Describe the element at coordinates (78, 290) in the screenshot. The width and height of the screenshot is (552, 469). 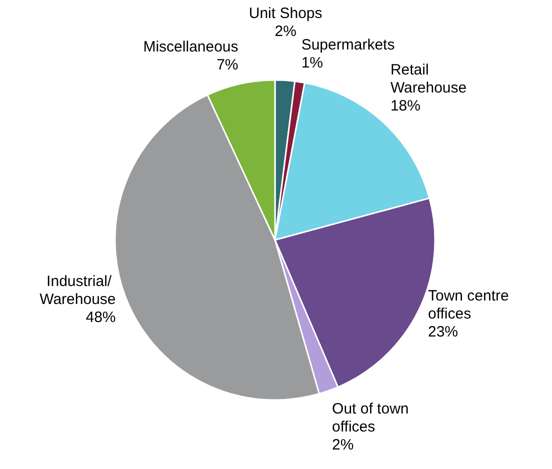
I see `slice-label: Industrial/ Warehouse` at that location.